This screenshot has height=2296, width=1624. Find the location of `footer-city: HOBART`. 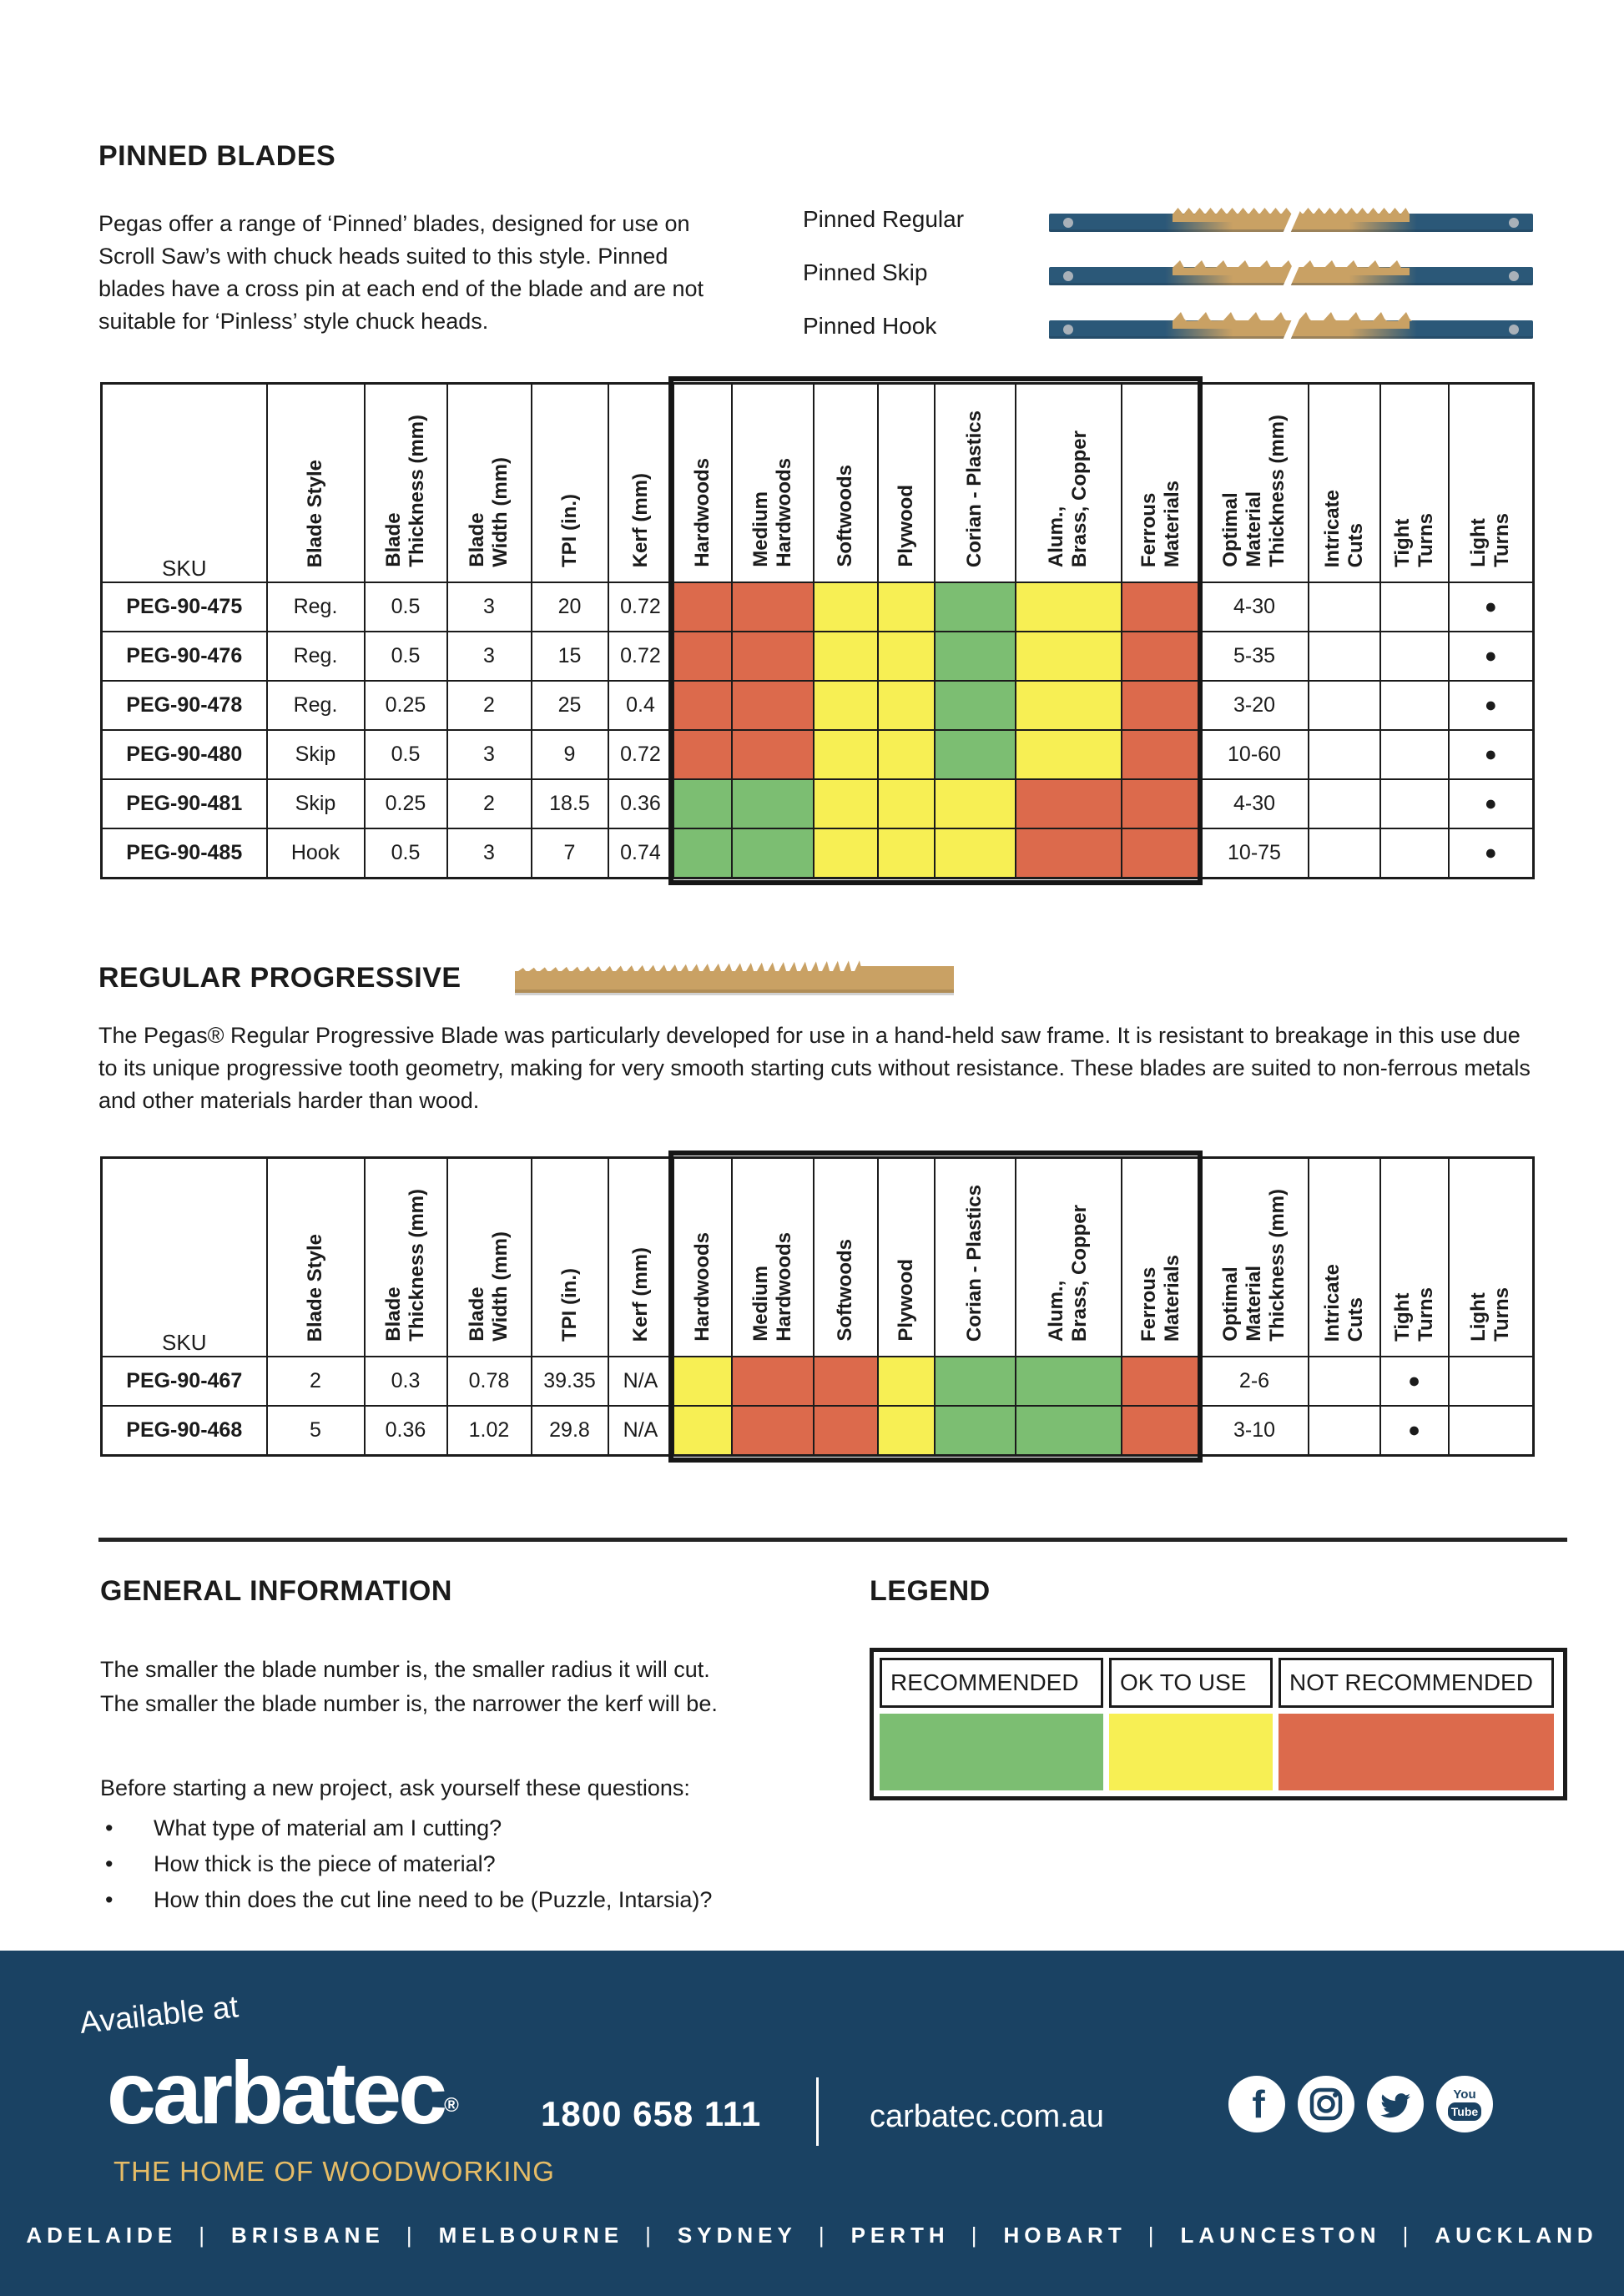

footer-city: HOBART is located at coordinates (1065, 2235).